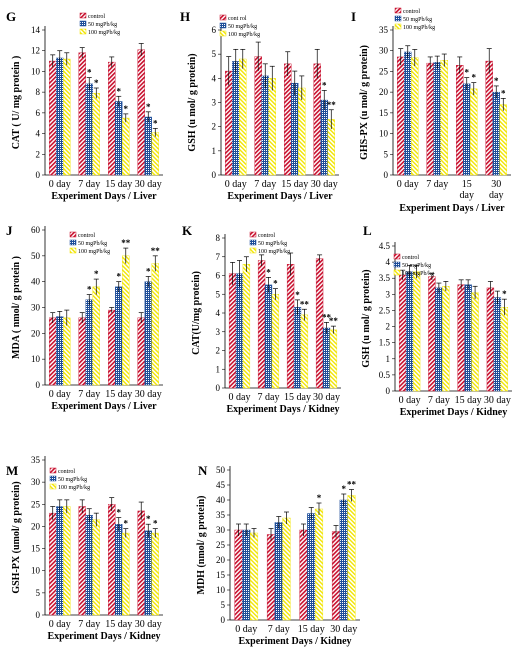  I want to click on y-axis-label: GSH-PX (umol/ g protein), so click(16, 537).